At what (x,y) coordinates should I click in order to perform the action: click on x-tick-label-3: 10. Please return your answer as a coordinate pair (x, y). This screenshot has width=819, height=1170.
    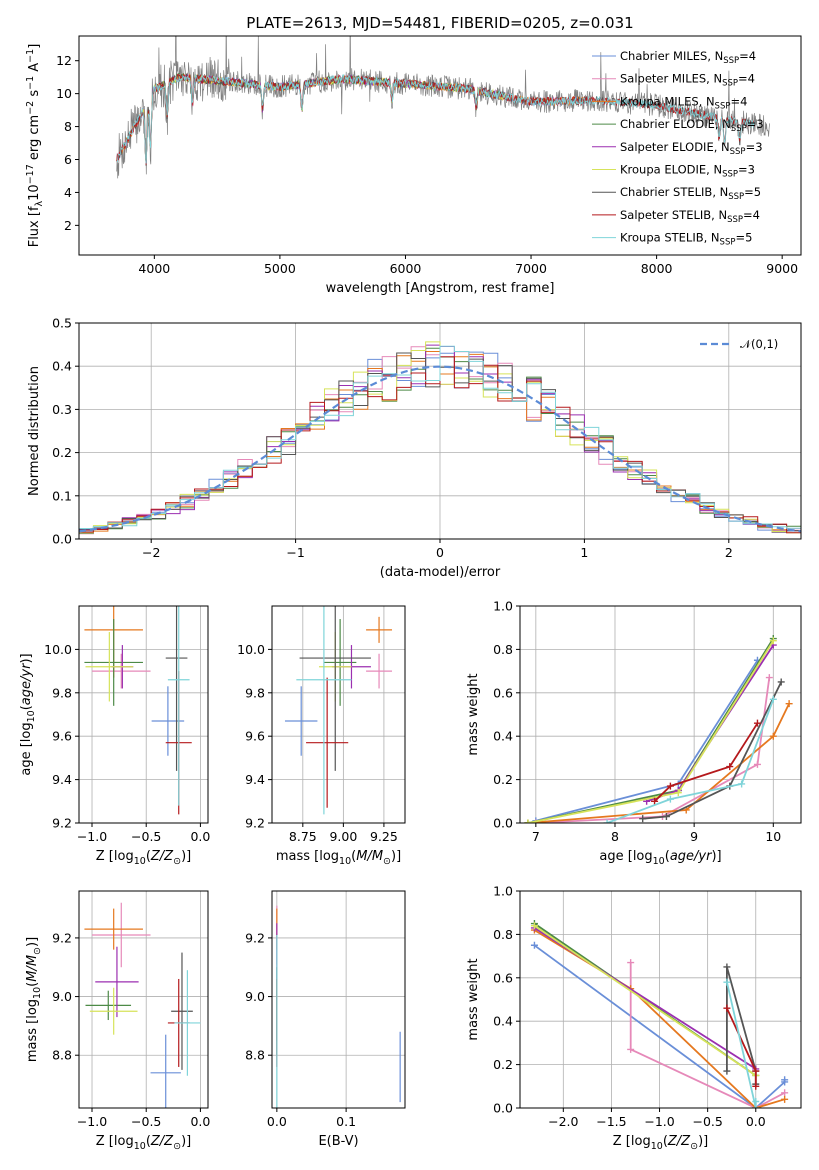
    Looking at the image, I should click on (773, 836).